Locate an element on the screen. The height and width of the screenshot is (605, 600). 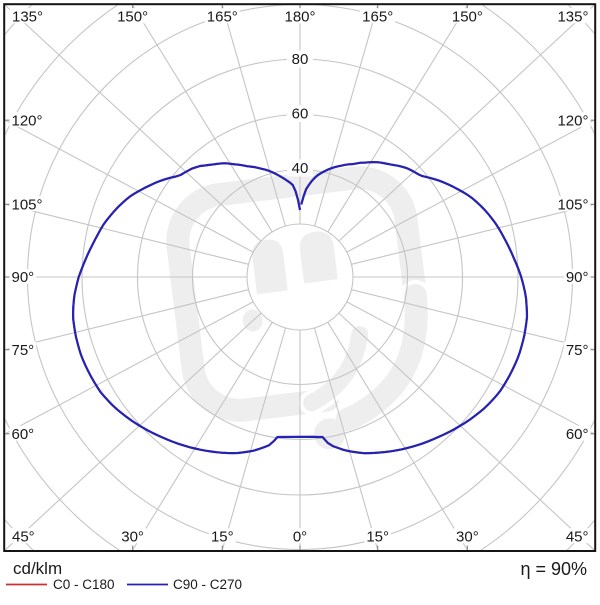
svg-text: C0 - C180 is located at coordinates (84, 584).